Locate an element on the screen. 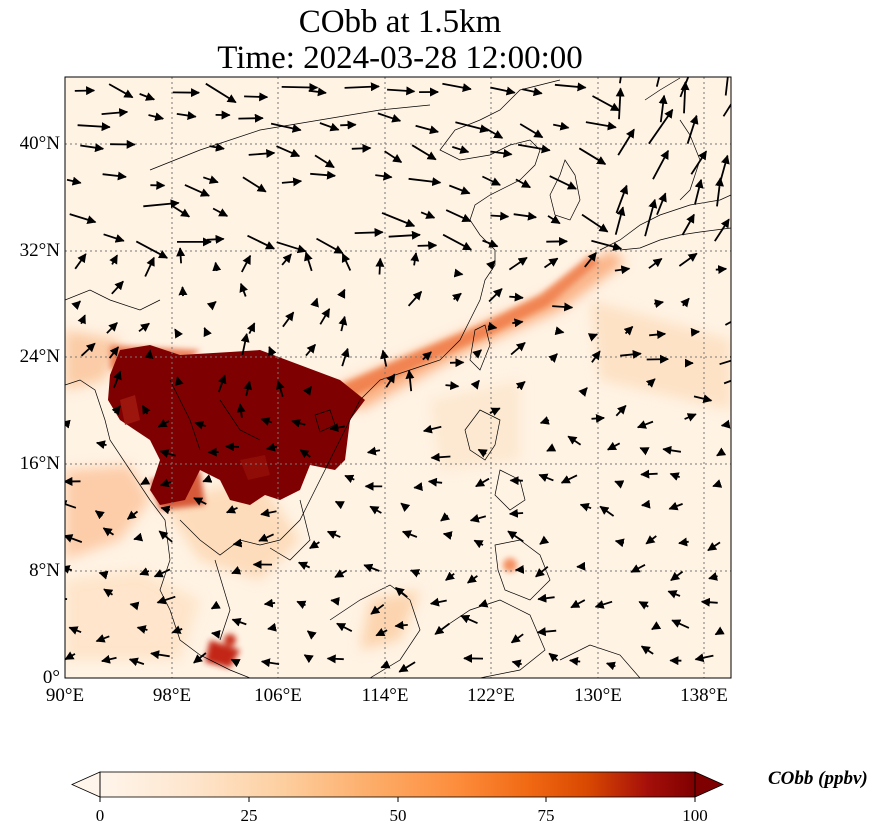 Image resolution: width=887 pixels, height=836 pixels. lat-tick-32n: 32°N is located at coordinates (39, 250).